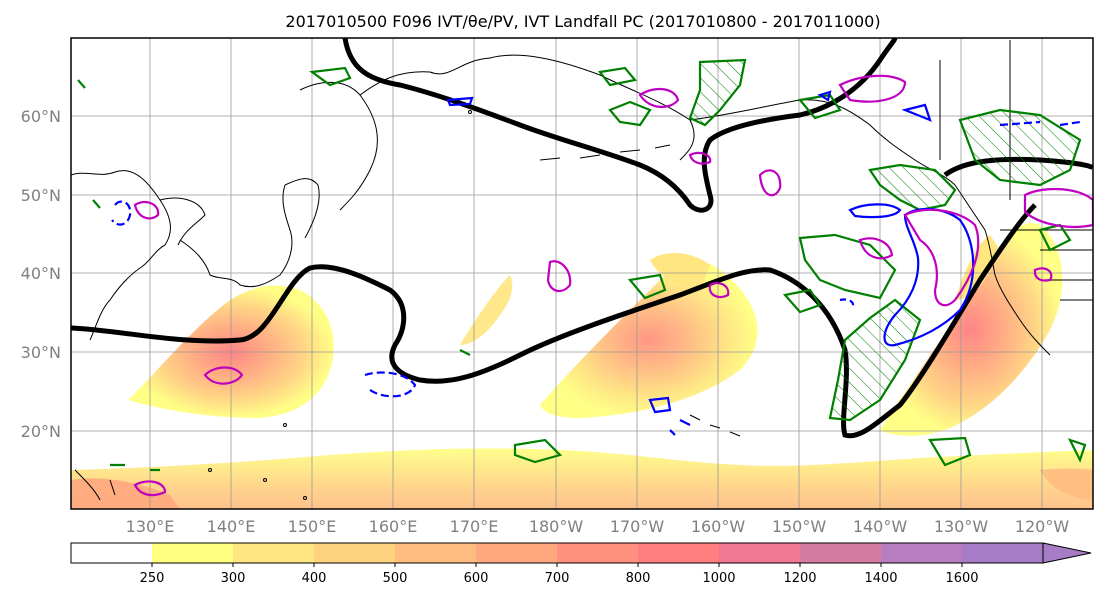 Image resolution: width=1105 pixels, height=603 pixels. I want to click on lon-label: 170°W, so click(637, 526).